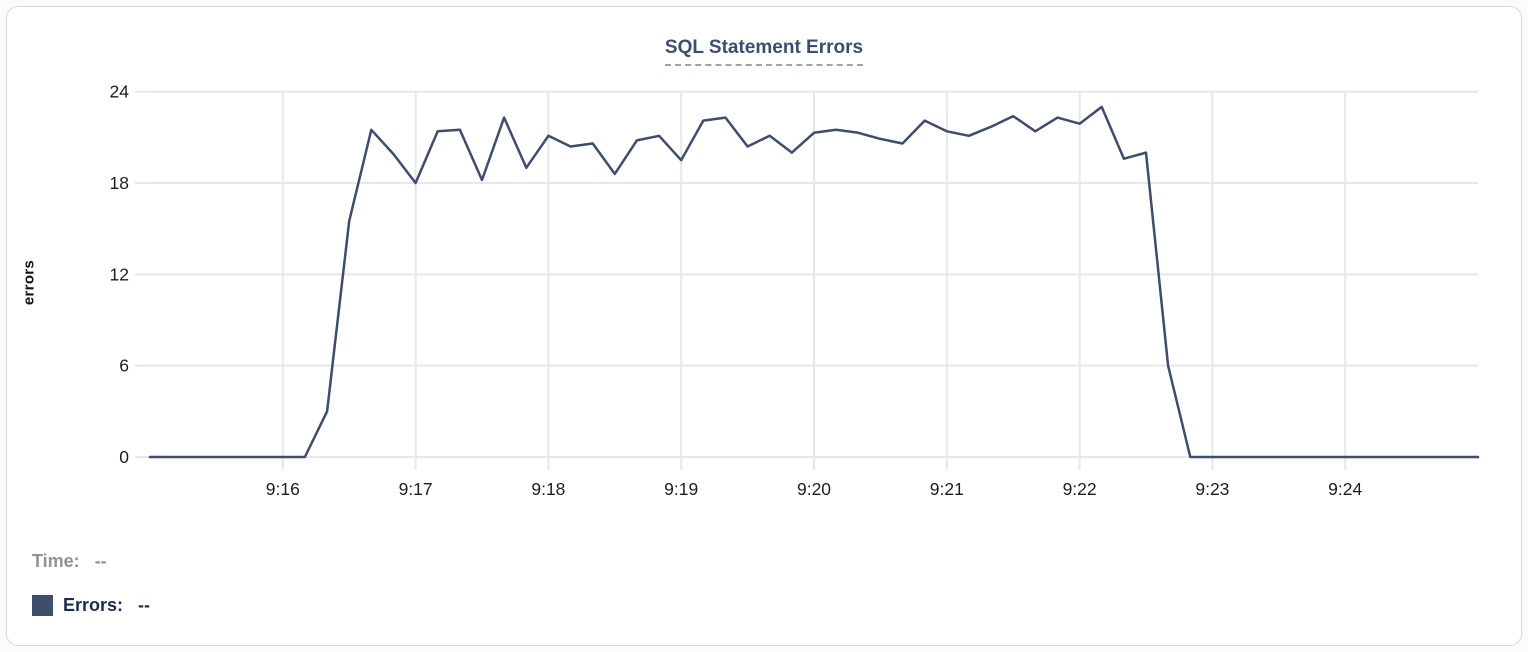 This screenshot has height=652, width=1528. What do you see at coordinates (681, 489) in the screenshot?
I see `svg-text: 9:19` at bounding box center [681, 489].